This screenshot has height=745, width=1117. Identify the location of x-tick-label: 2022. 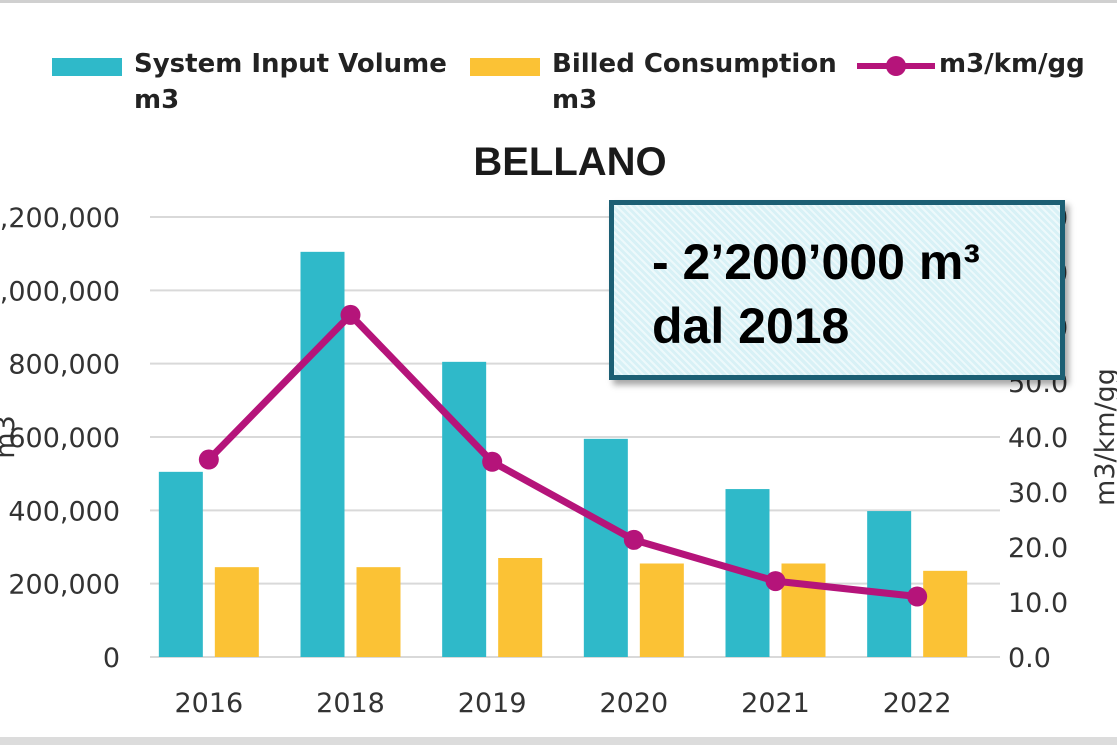
(917, 703).